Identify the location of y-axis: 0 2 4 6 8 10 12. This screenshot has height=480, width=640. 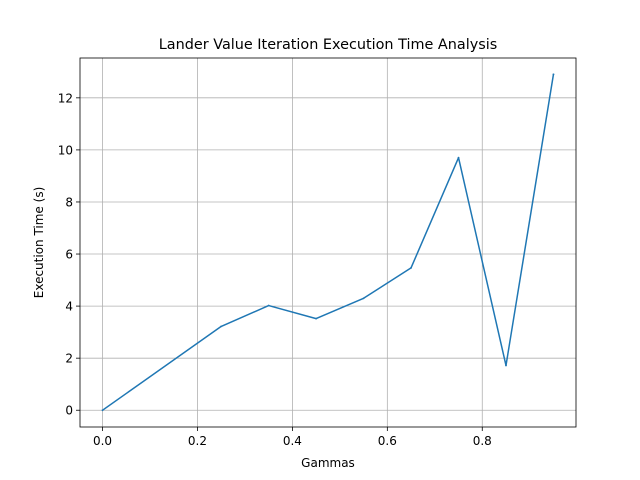
(69, 254).